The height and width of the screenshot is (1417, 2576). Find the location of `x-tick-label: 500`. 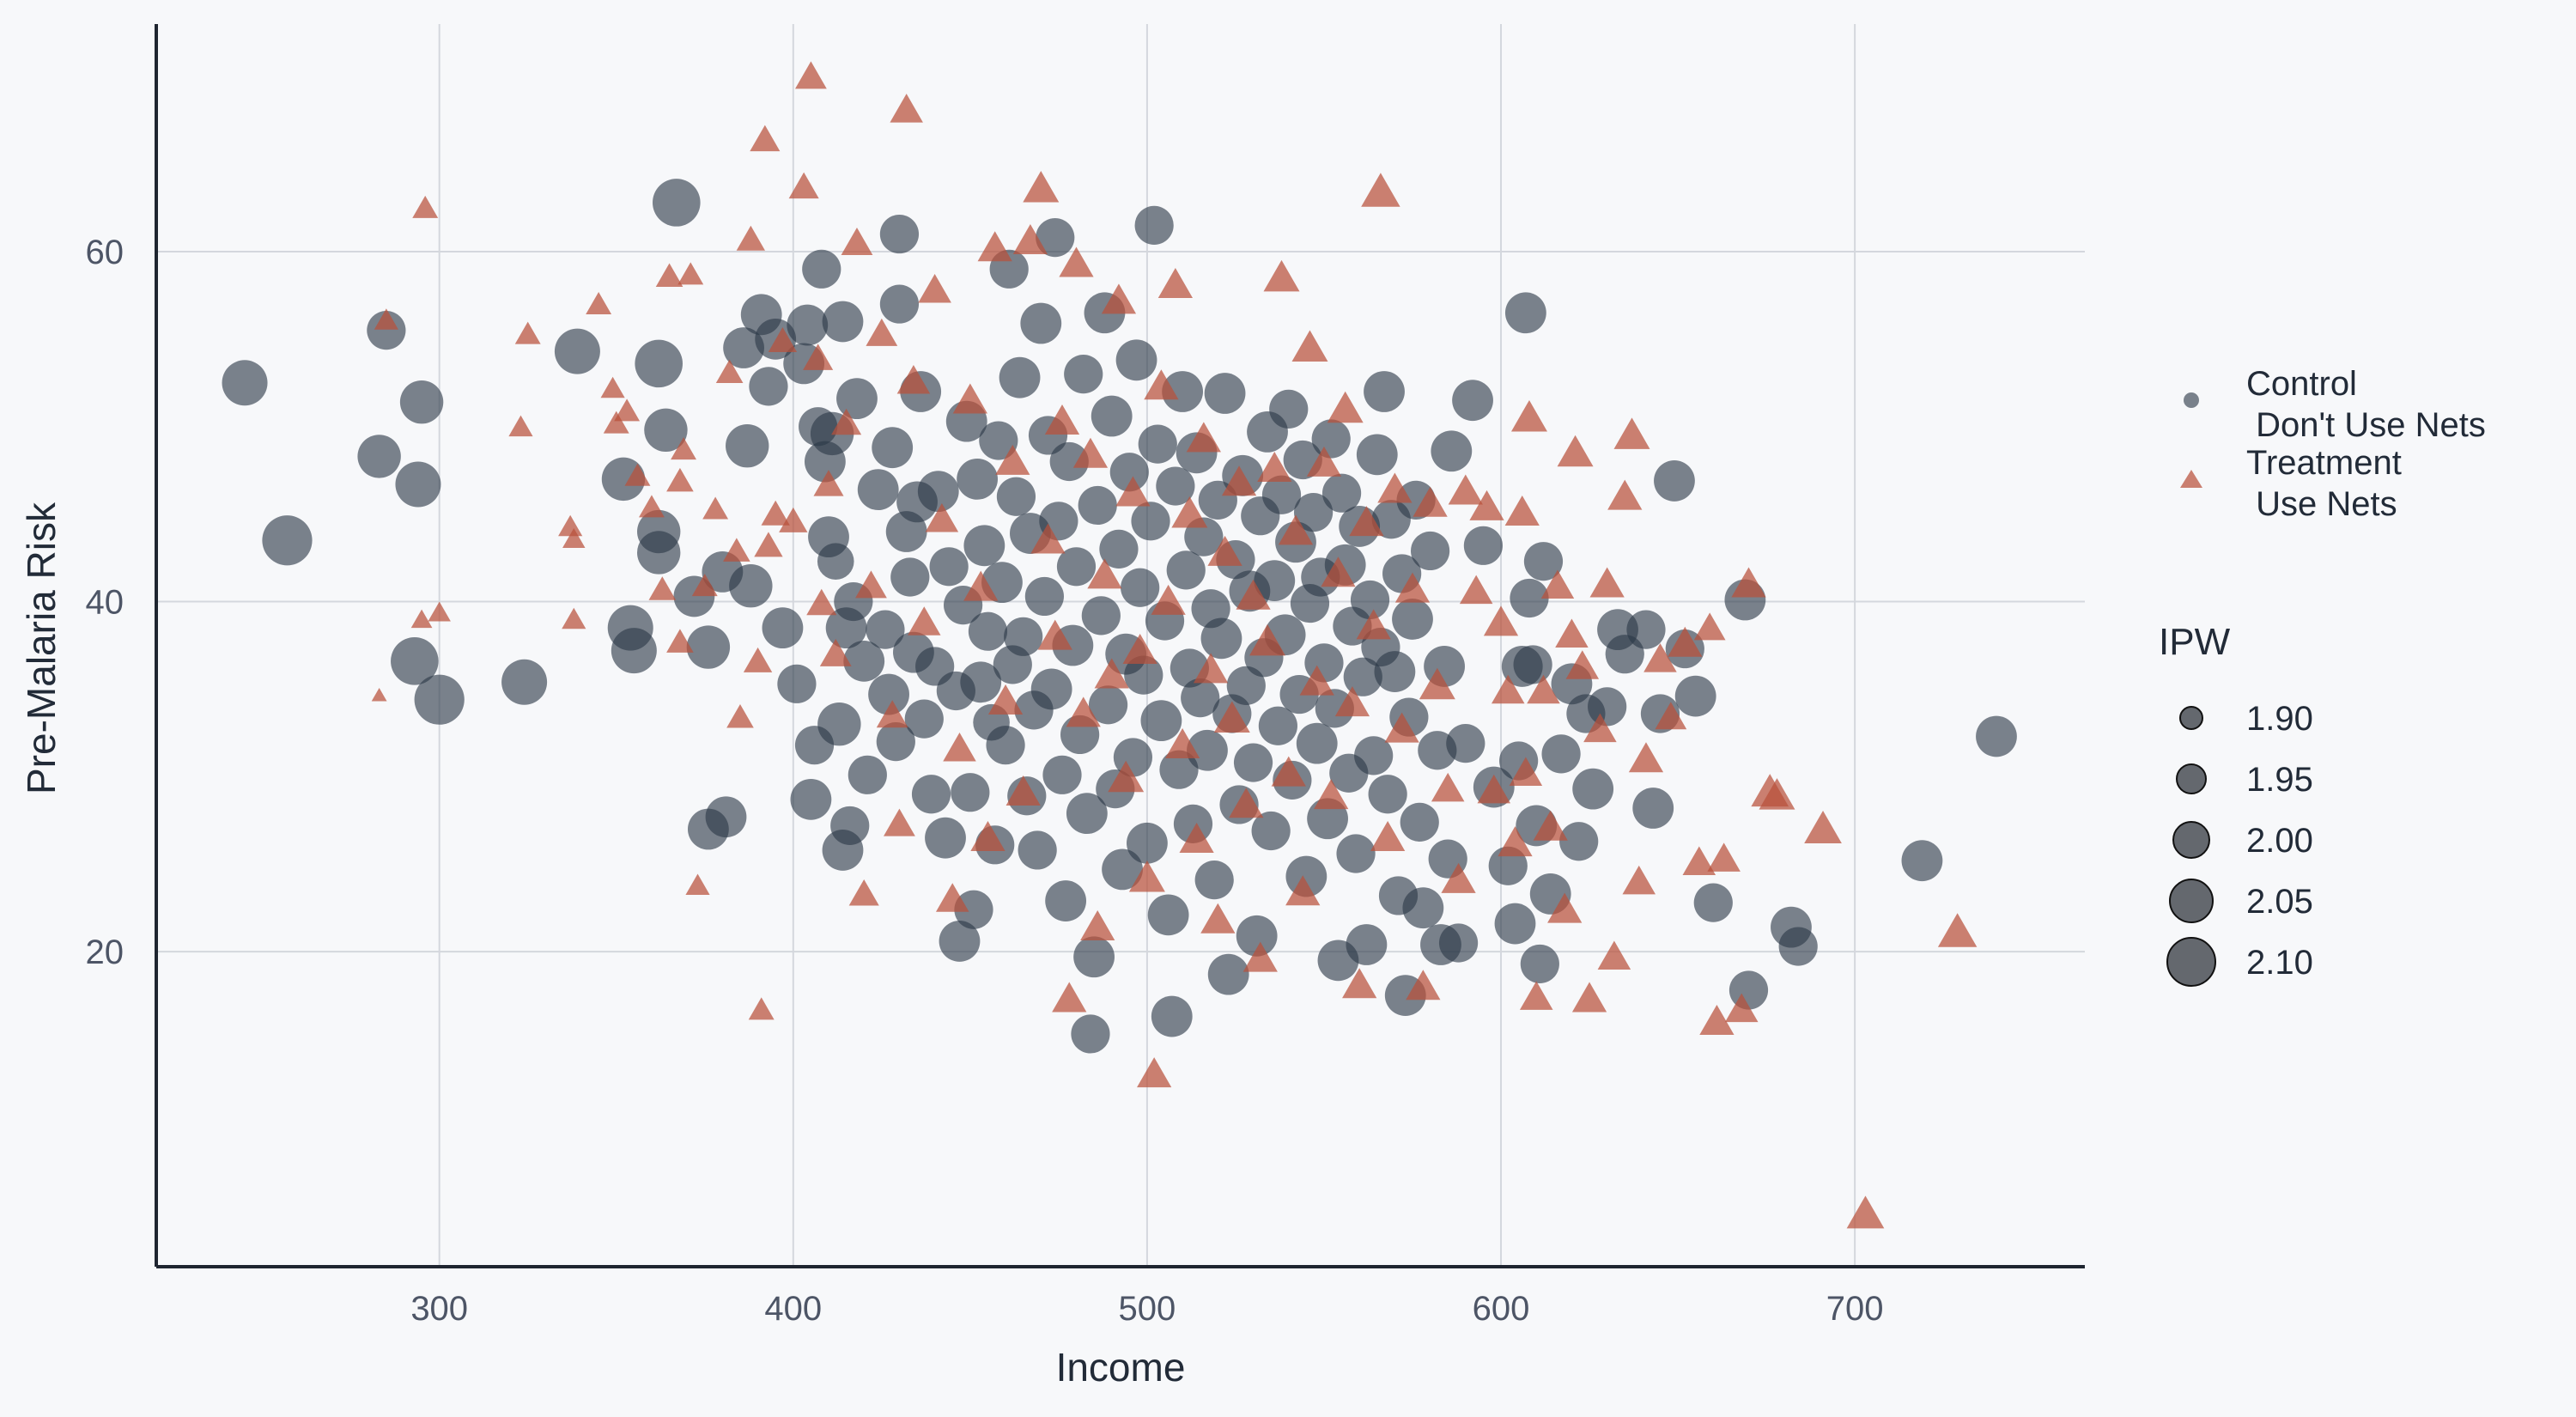

x-tick-label: 500 is located at coordinates (1147, 1309).